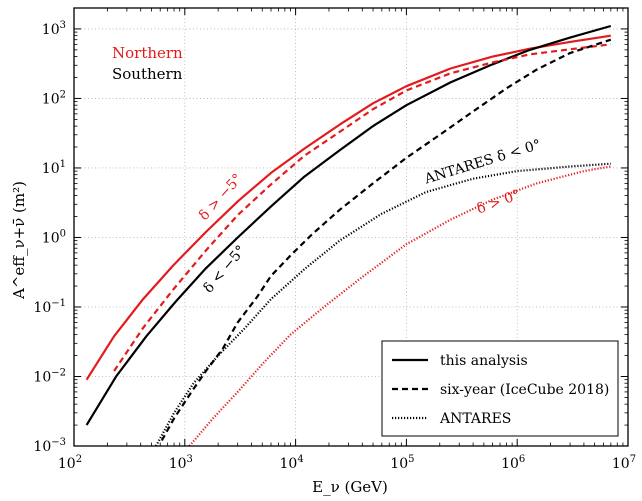 The height and width of the screenshot is (501, 642). I want to click on x-tick-label: 106, so click(513, 463).